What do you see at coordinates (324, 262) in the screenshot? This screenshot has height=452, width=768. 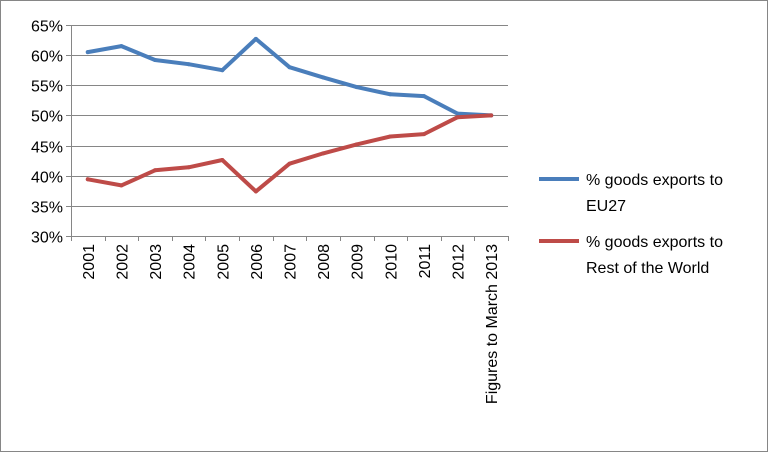 I see `x-tick-label: 2008` at bounding box center [324, 262].